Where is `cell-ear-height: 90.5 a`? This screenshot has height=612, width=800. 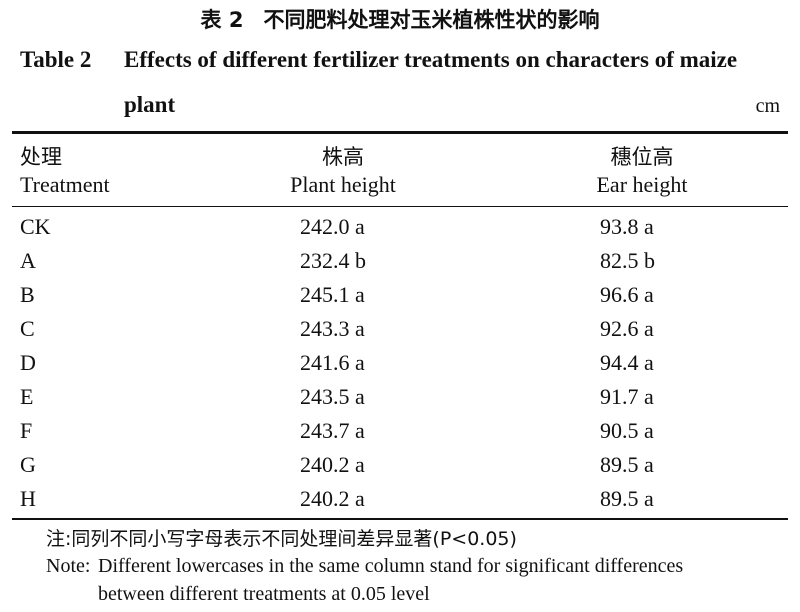 cell-ear-height: 90.5 a is located at coordinates (627, 430).